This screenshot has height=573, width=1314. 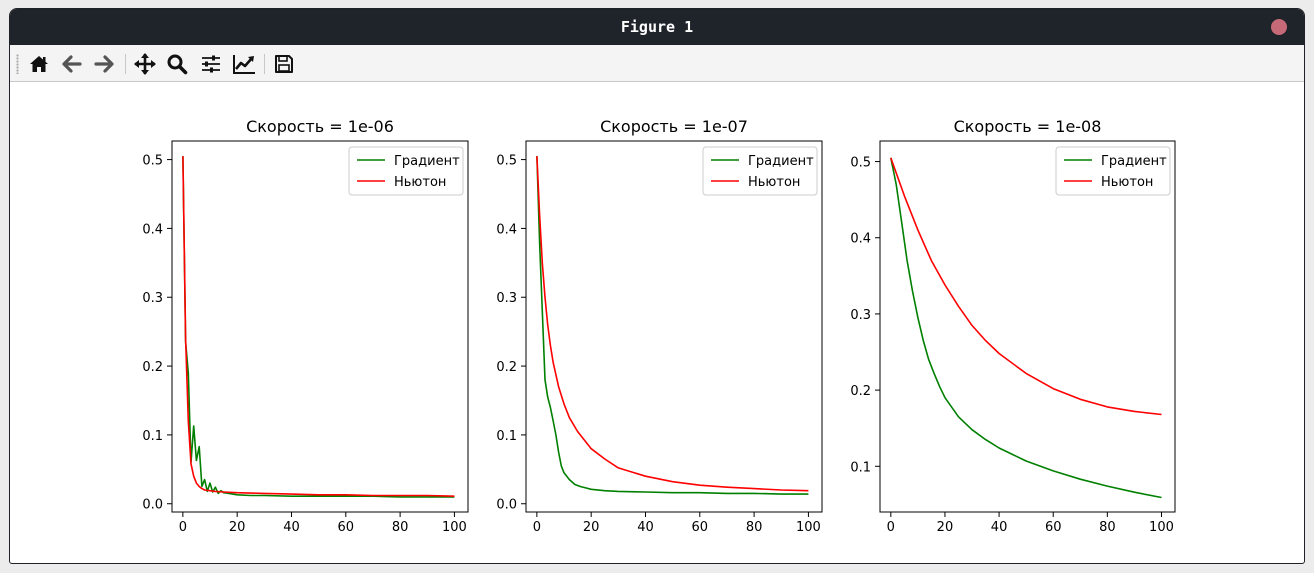 What do you see at coordinates (657, 63) in the screenshot?
I see `toolbar` at bounding box center [657, 63].